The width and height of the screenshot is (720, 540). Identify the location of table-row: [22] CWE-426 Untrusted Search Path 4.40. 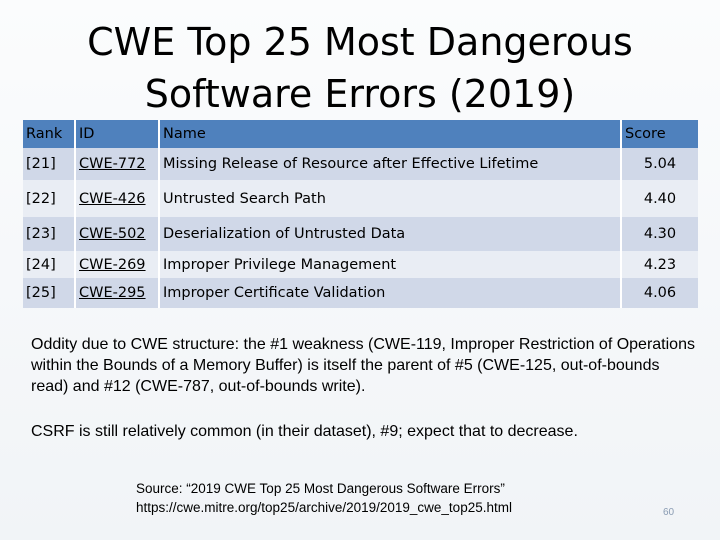
(360, 198).